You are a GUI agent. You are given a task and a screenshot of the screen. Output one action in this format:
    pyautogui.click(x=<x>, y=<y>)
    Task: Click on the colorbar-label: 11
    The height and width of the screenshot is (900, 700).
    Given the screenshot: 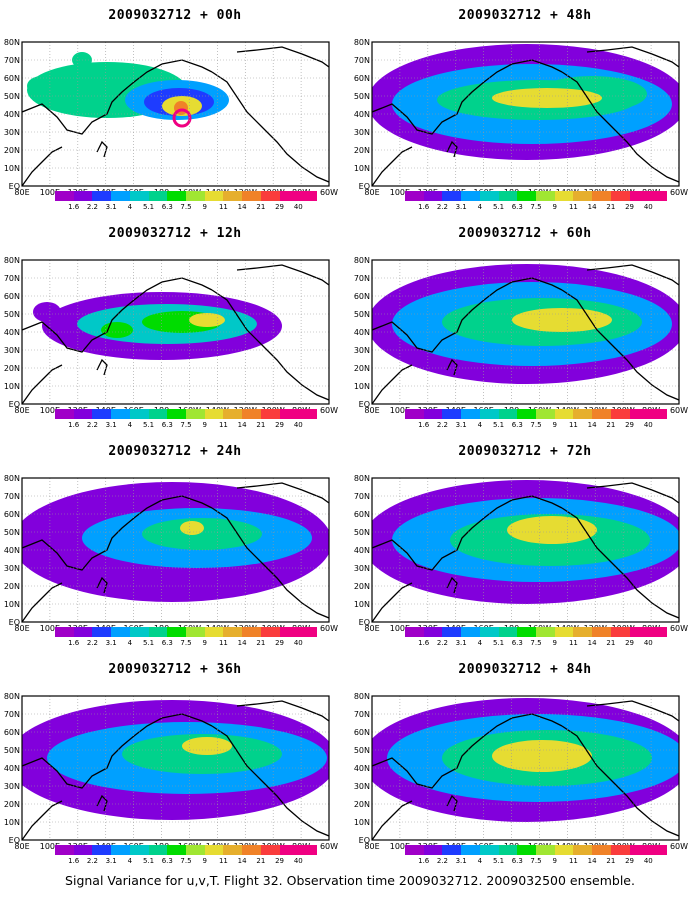 What is the action you would take?
    pyautogui.click(x=223, y=861)
    